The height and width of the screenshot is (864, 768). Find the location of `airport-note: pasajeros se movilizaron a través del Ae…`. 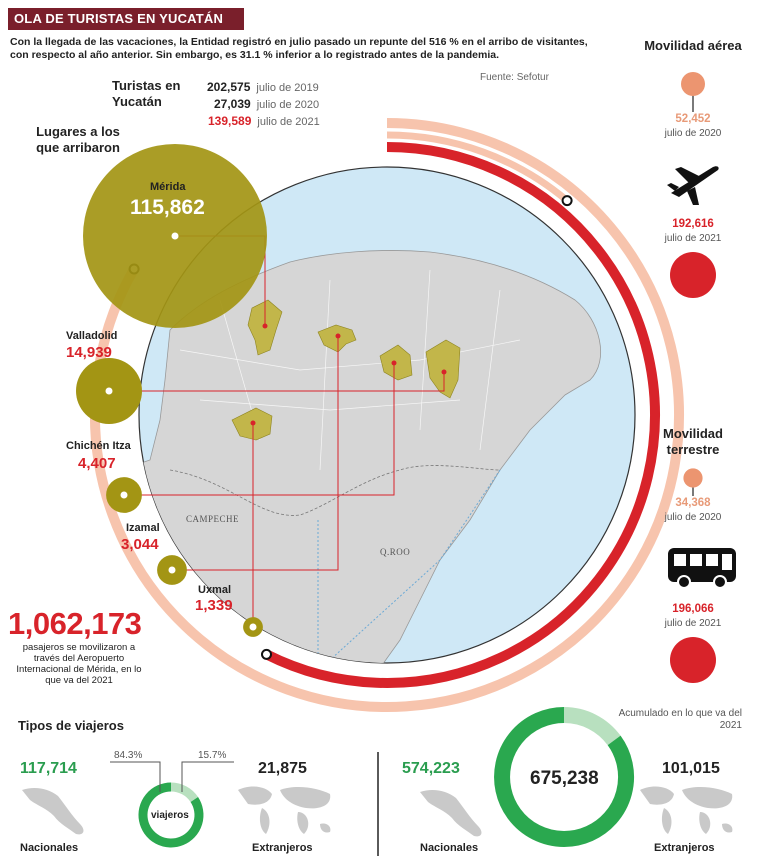

airport-note: pasajeros se movilizaron a través del Ae… is located at coordinates (79, 664).